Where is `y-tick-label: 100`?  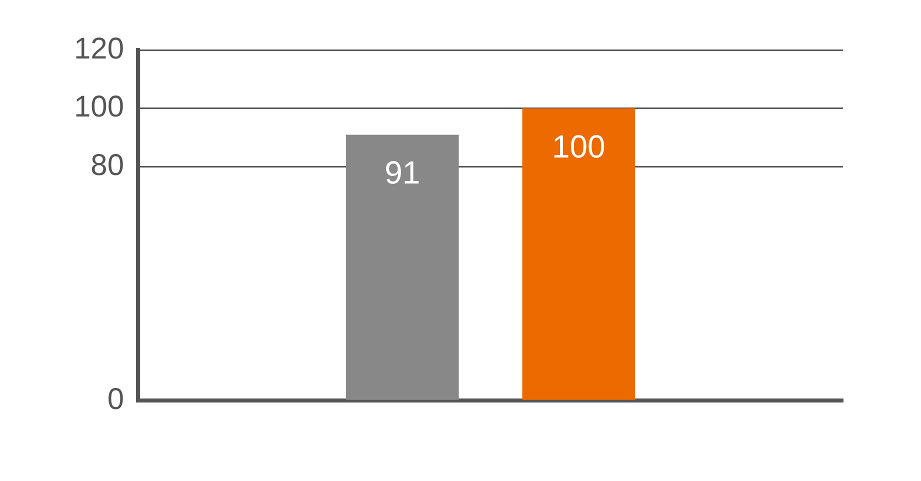
y-tick-label: 100 is located at coordinates (99, 107).